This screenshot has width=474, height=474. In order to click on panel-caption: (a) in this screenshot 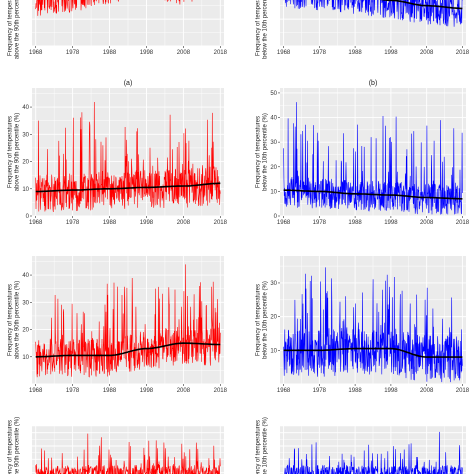, I will do `click(128, 83)`.